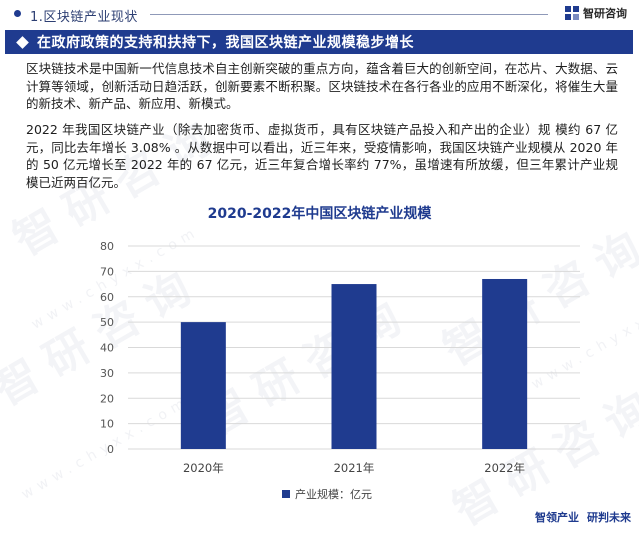 Image resolution: width=639 pixels, height=538 pixels. What do you see at coordinates (333, 494) in the screenshot?
I see `legend-label: 产业规模：亿元` at bounding box center [333, 494].